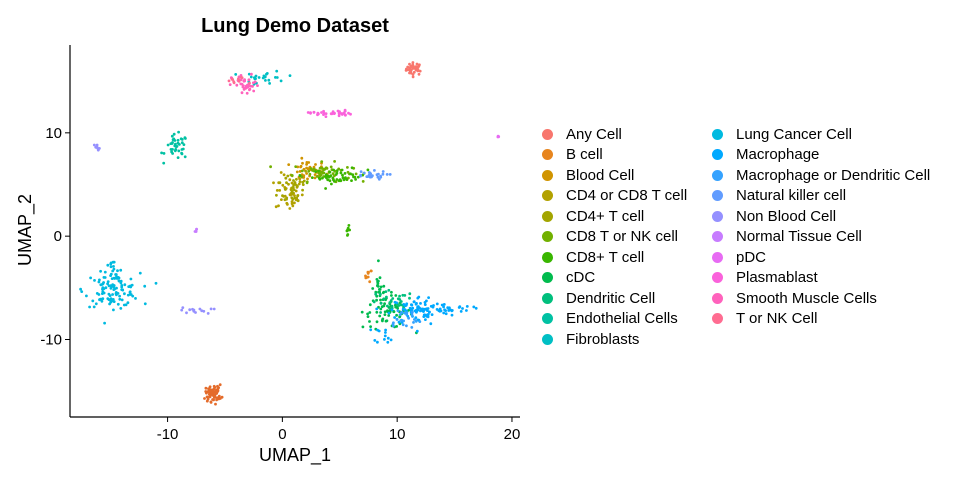 The height and width of the screenshot is (480, 960). I want to click on legend-label: cDC, so click(581, 278).